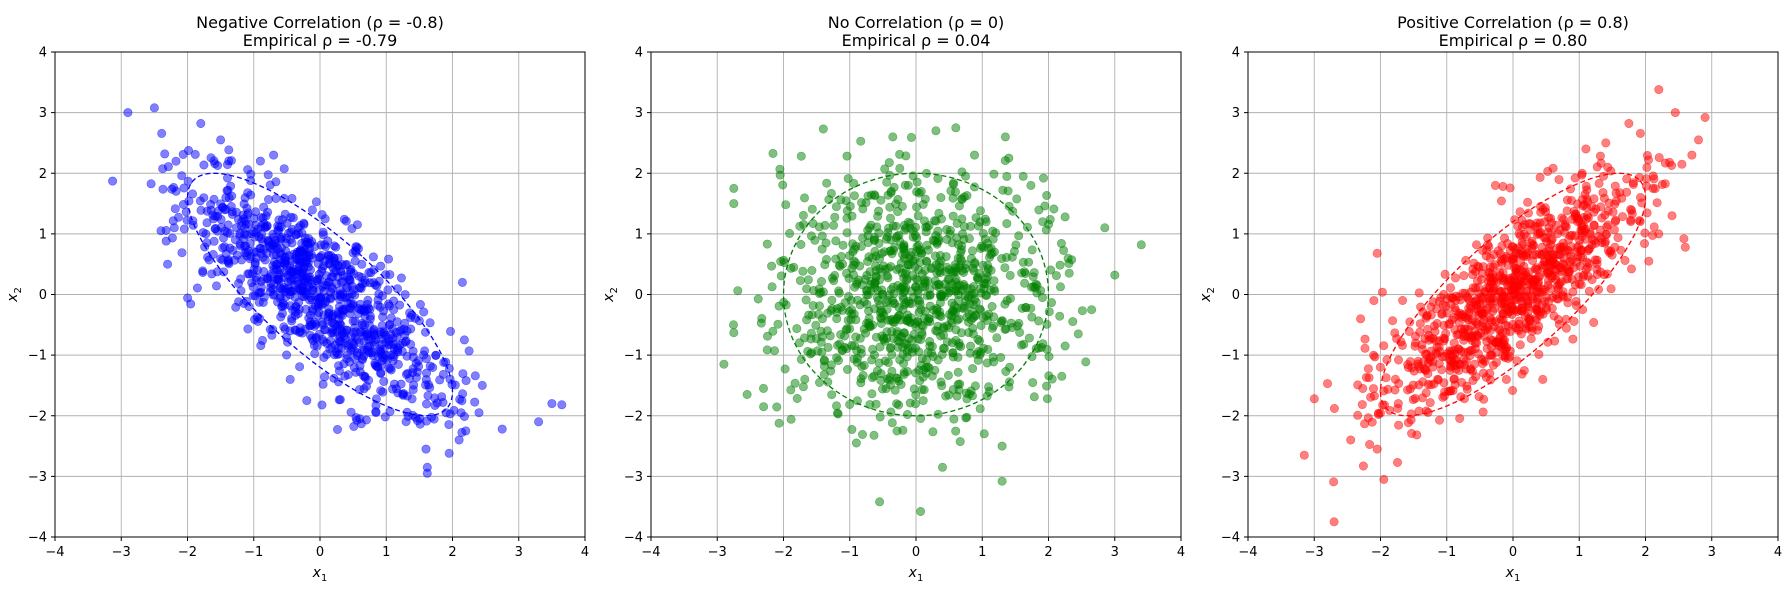 The image size is (1790, 590). Describe the element at coordinates (386, 552) in the screenshot. I see `x-tick-label: 1` at that location.